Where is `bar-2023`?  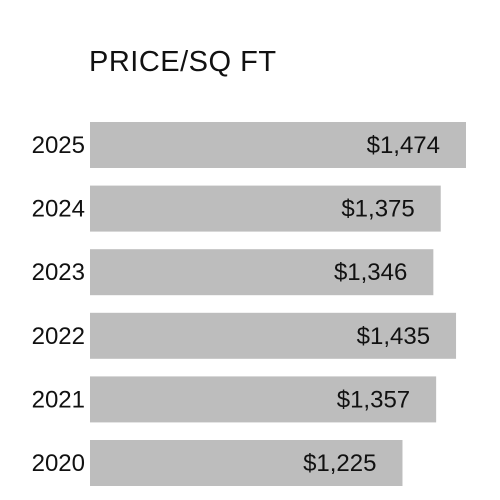 bar-2023 is located at coordinates (262, 272).